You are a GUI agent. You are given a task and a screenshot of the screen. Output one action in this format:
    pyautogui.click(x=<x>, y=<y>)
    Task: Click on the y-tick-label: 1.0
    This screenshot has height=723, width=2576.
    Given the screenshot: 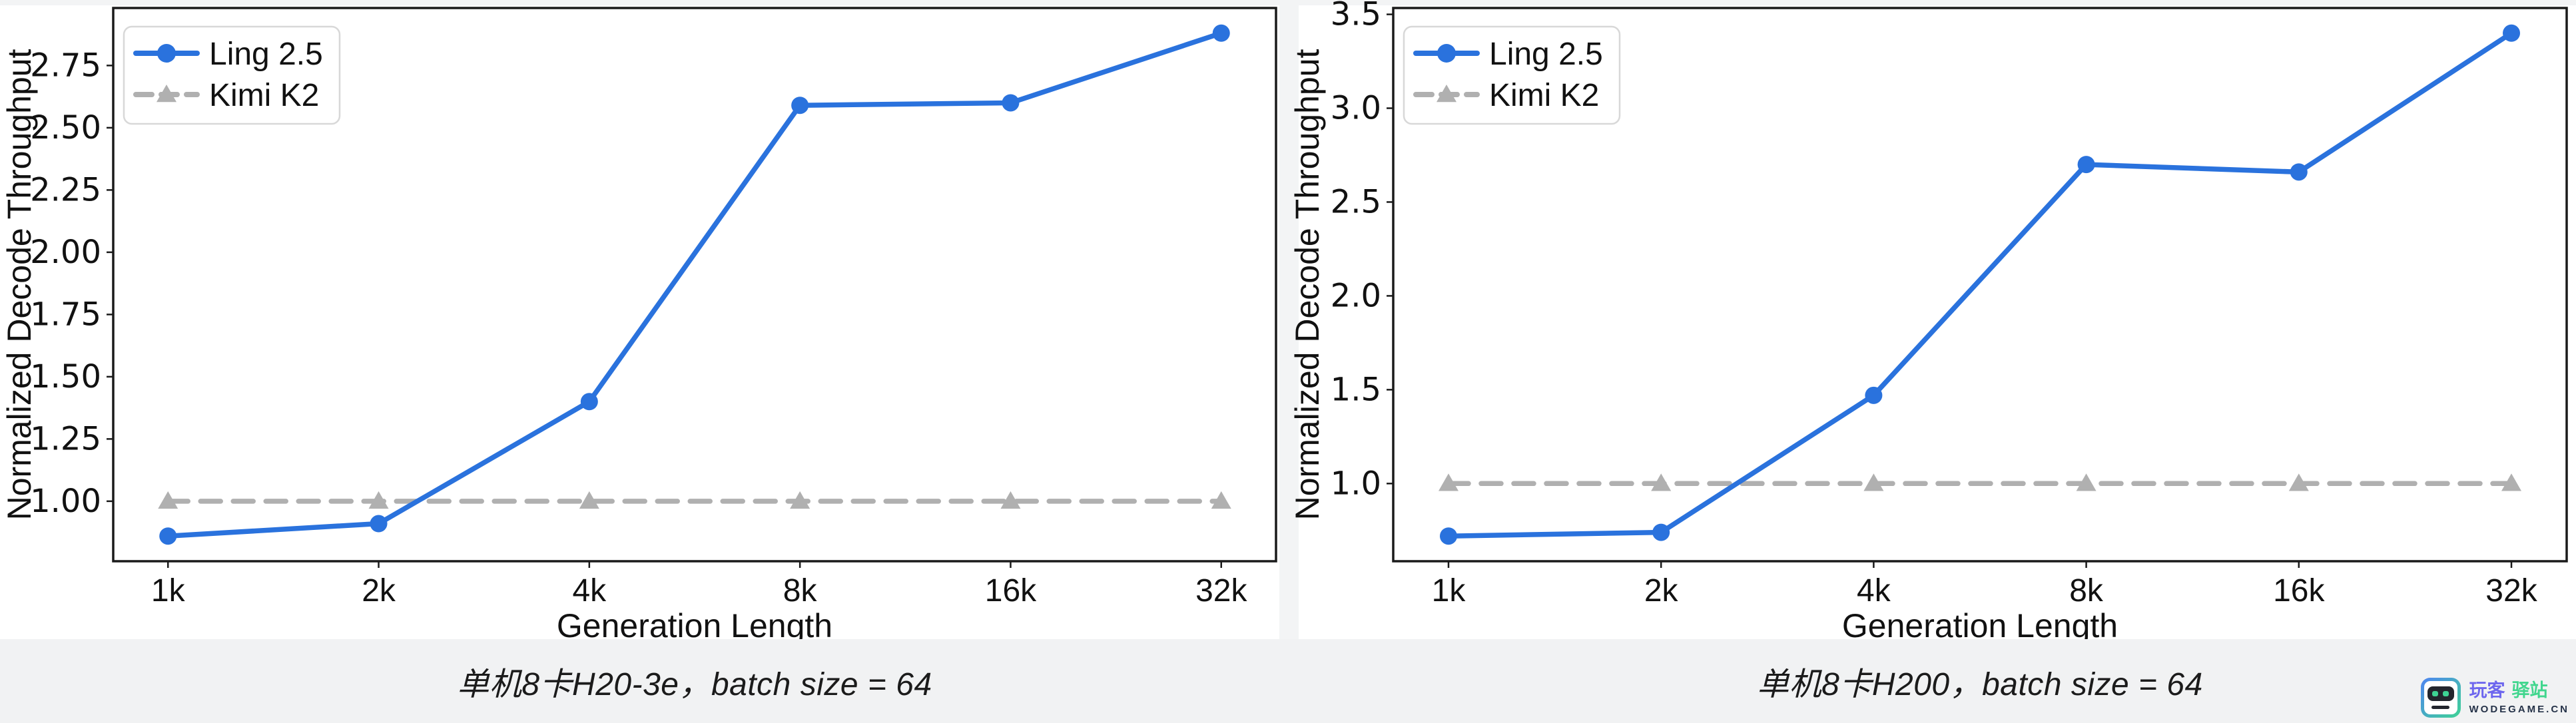 What is the action you would take?
    pyautogui.click(x=1356, y=484)
    